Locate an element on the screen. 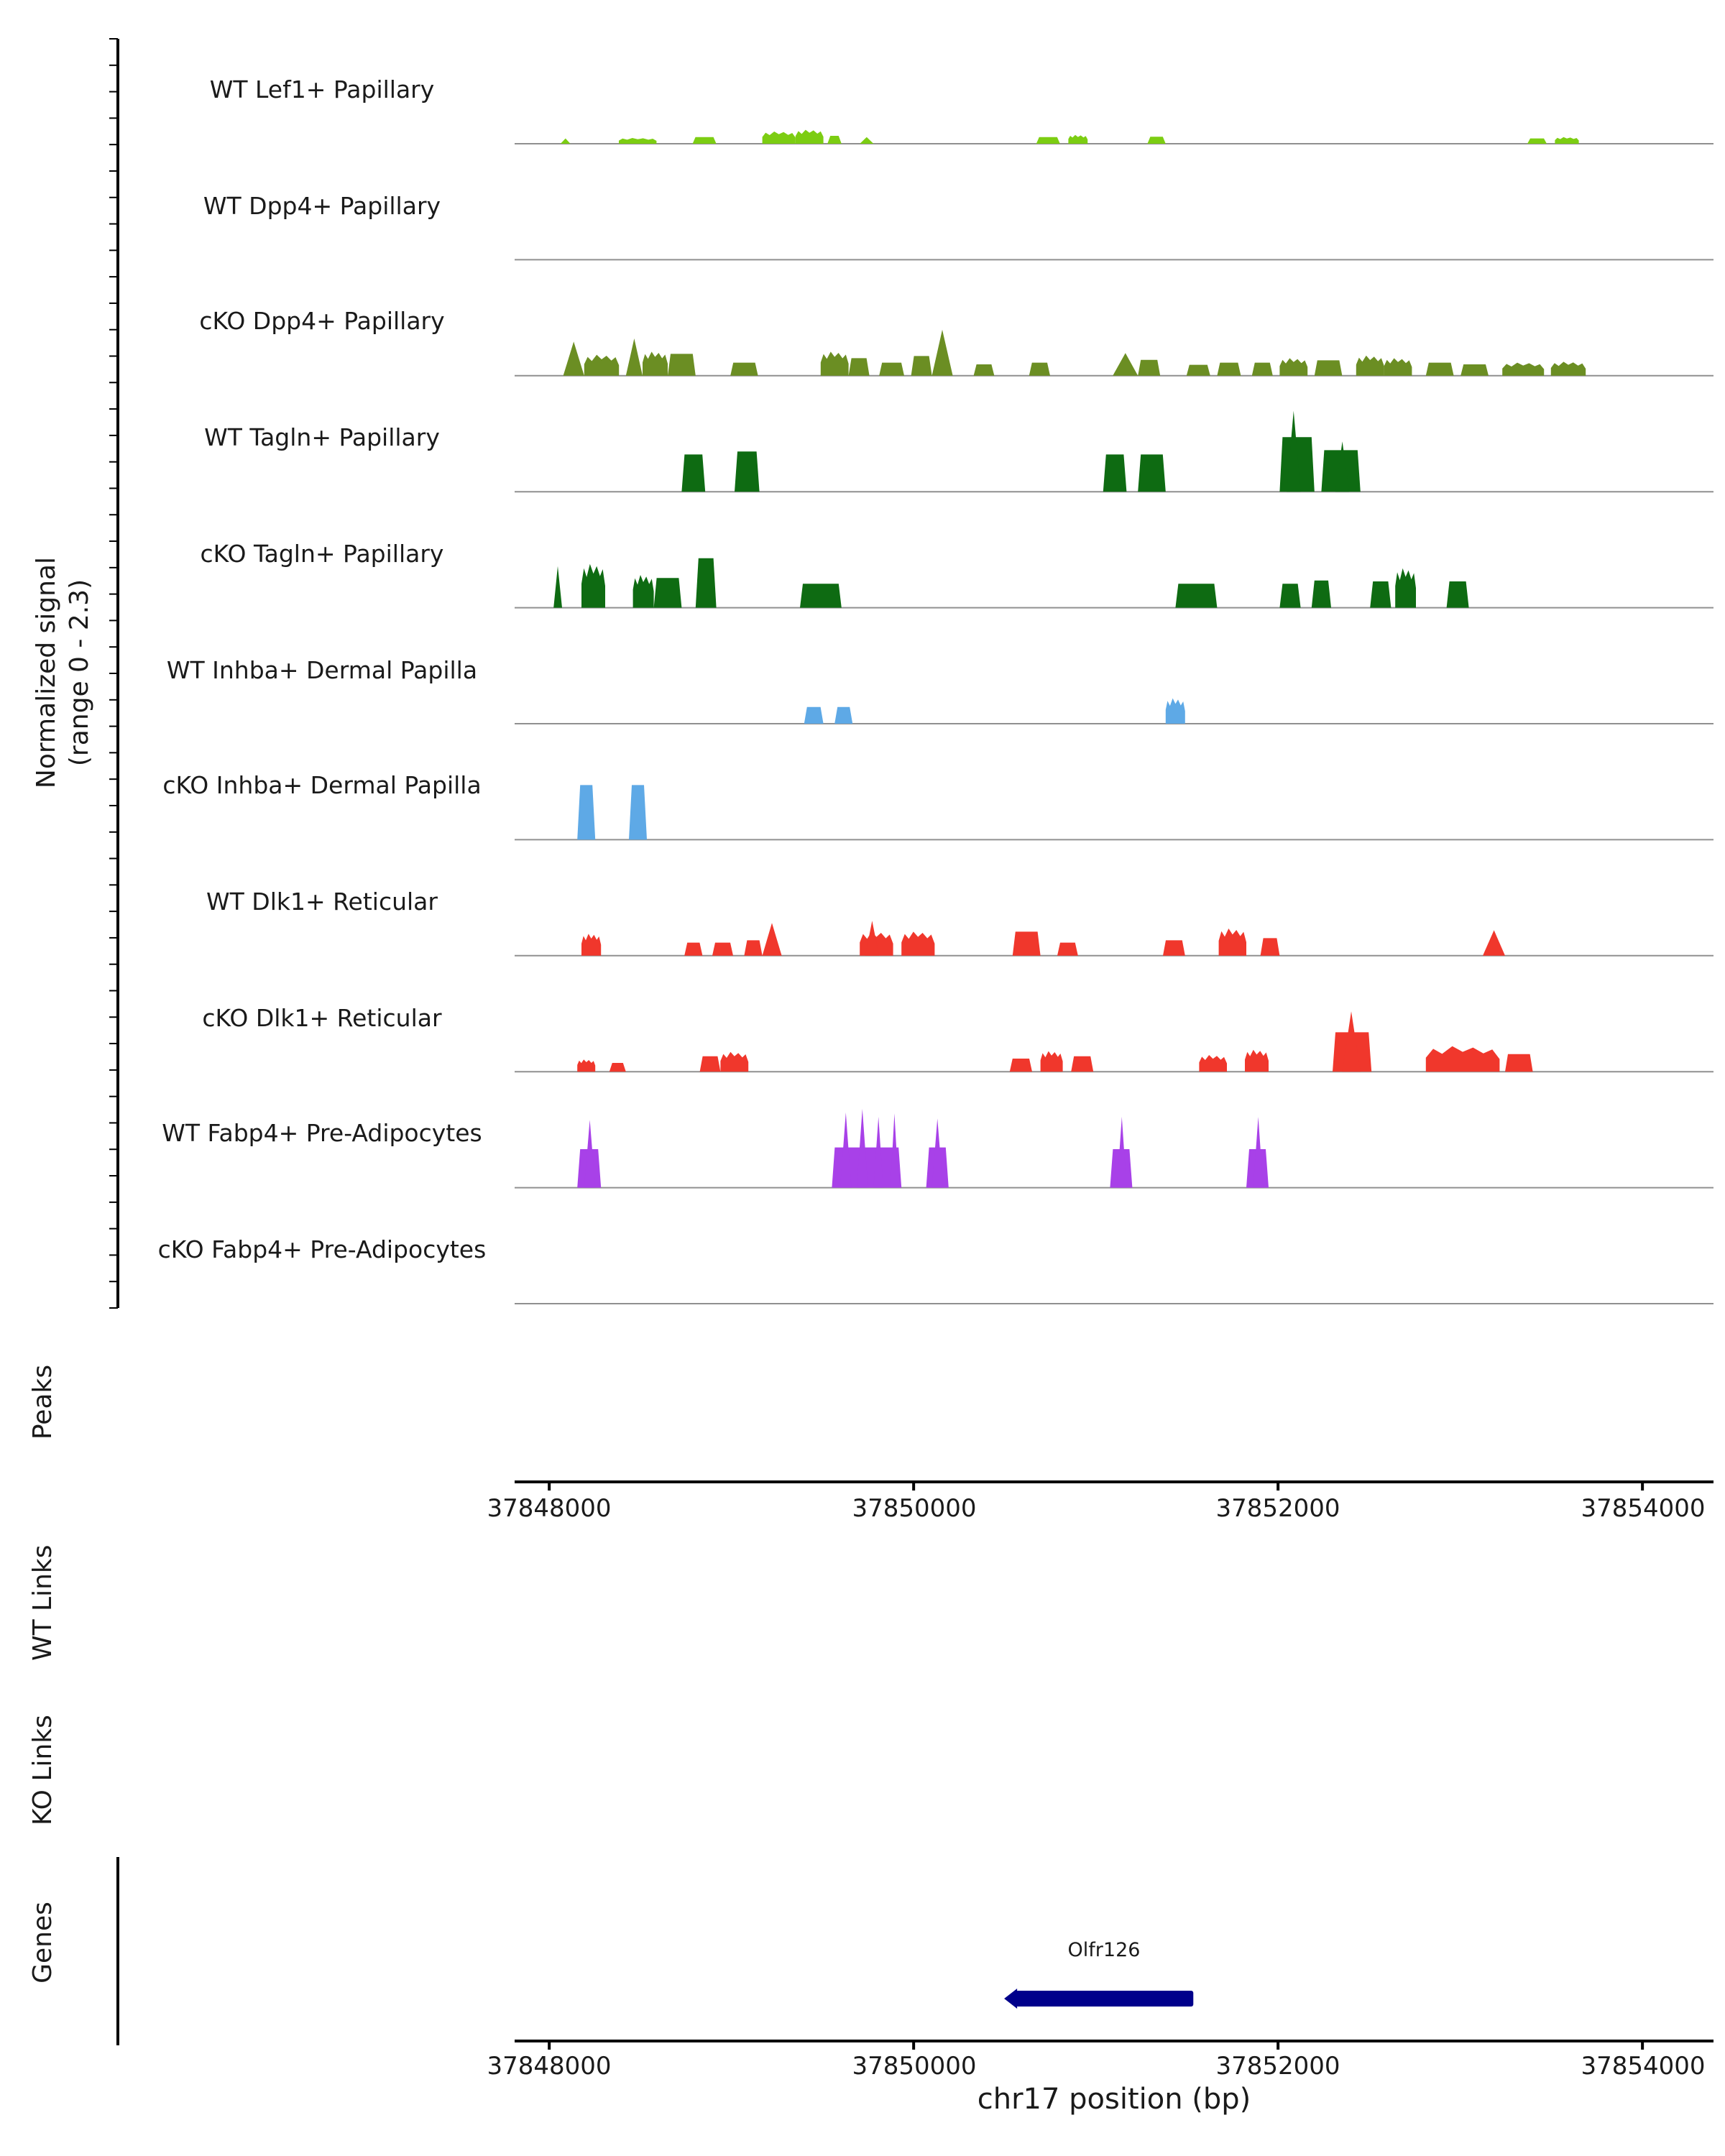  gene-strand-arrow is located at coordinates (1011, 1999).